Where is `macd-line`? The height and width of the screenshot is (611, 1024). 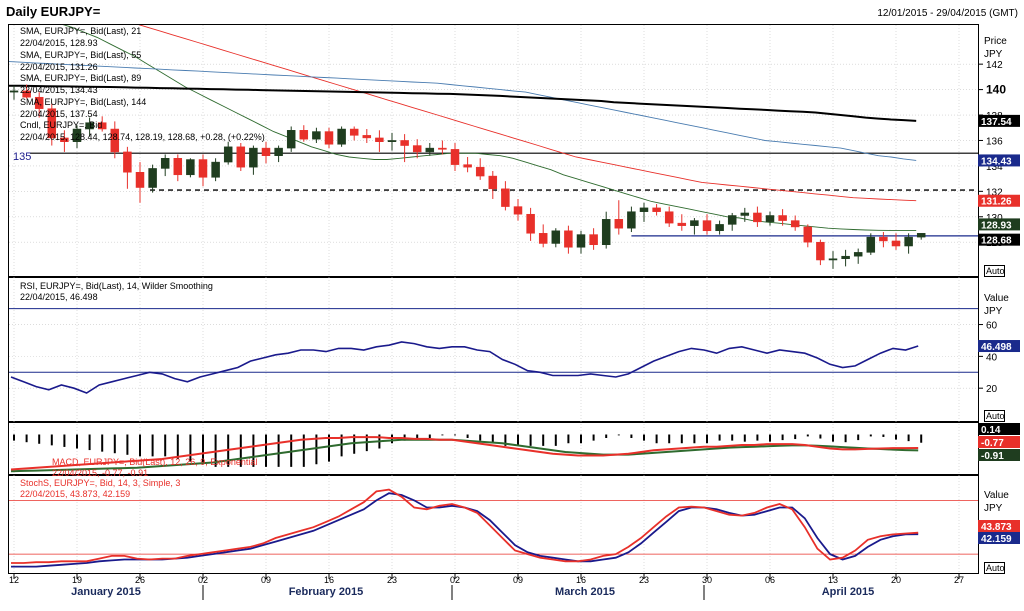
macd-line is located at coordinates (464, 453).